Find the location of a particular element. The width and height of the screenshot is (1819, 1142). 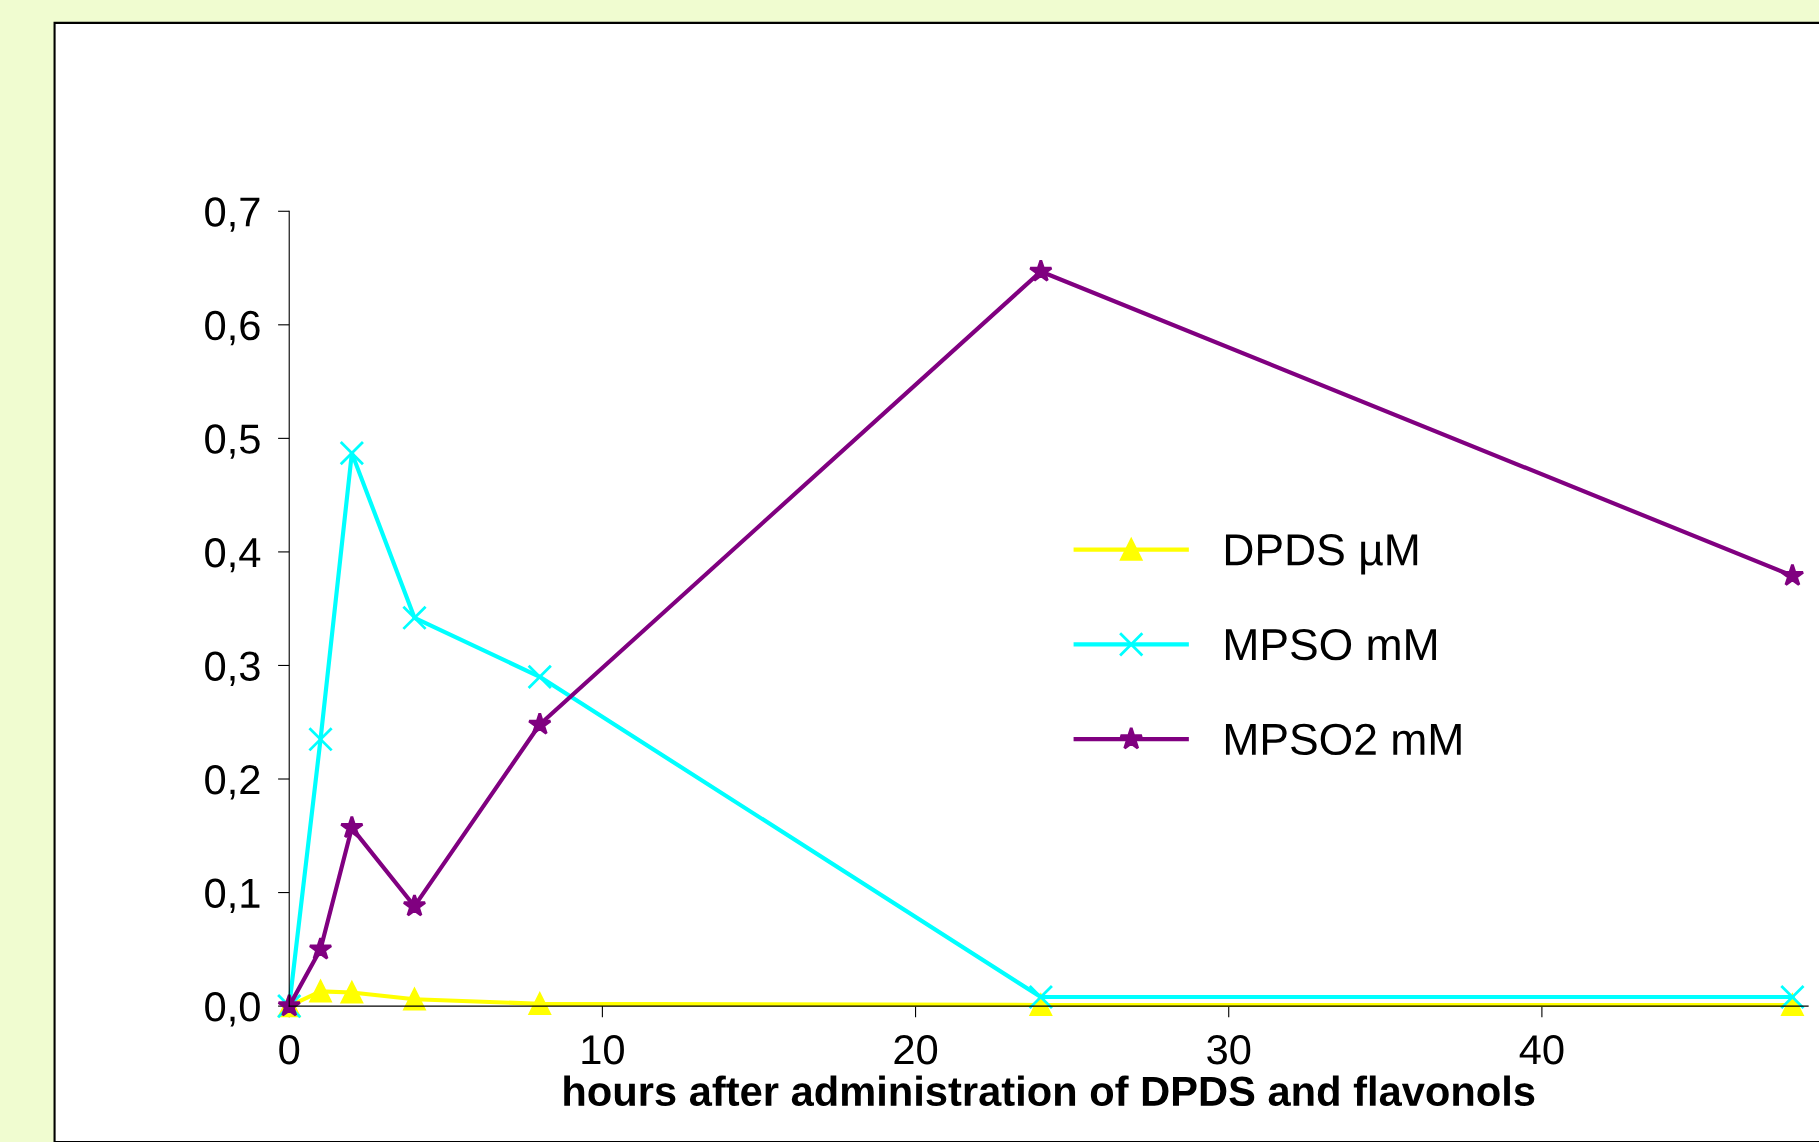

y-tick-label: 0,2 is located at coordinates (232, 782).